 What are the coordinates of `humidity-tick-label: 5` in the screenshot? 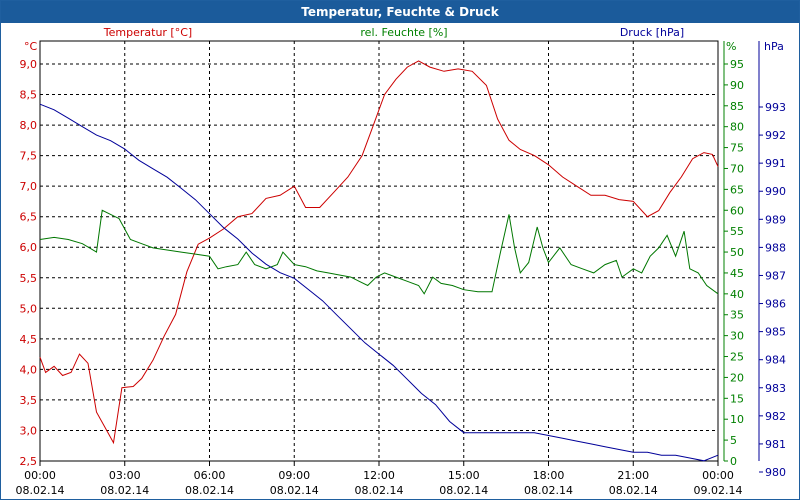 It's located at (733, 440).